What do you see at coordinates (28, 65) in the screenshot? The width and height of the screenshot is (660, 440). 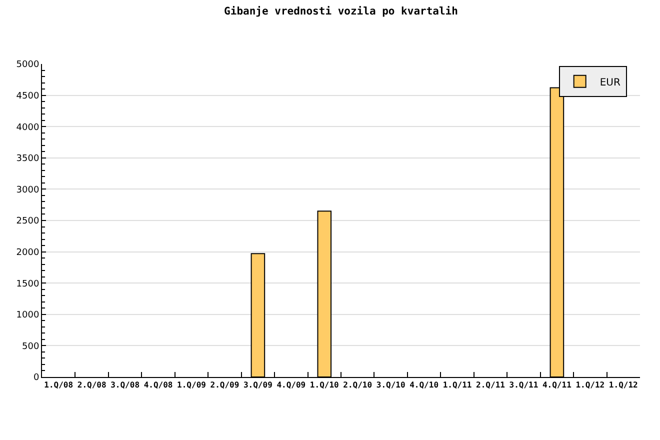 I see `y-tick-label: 5000` at bounding box center [28, 65].